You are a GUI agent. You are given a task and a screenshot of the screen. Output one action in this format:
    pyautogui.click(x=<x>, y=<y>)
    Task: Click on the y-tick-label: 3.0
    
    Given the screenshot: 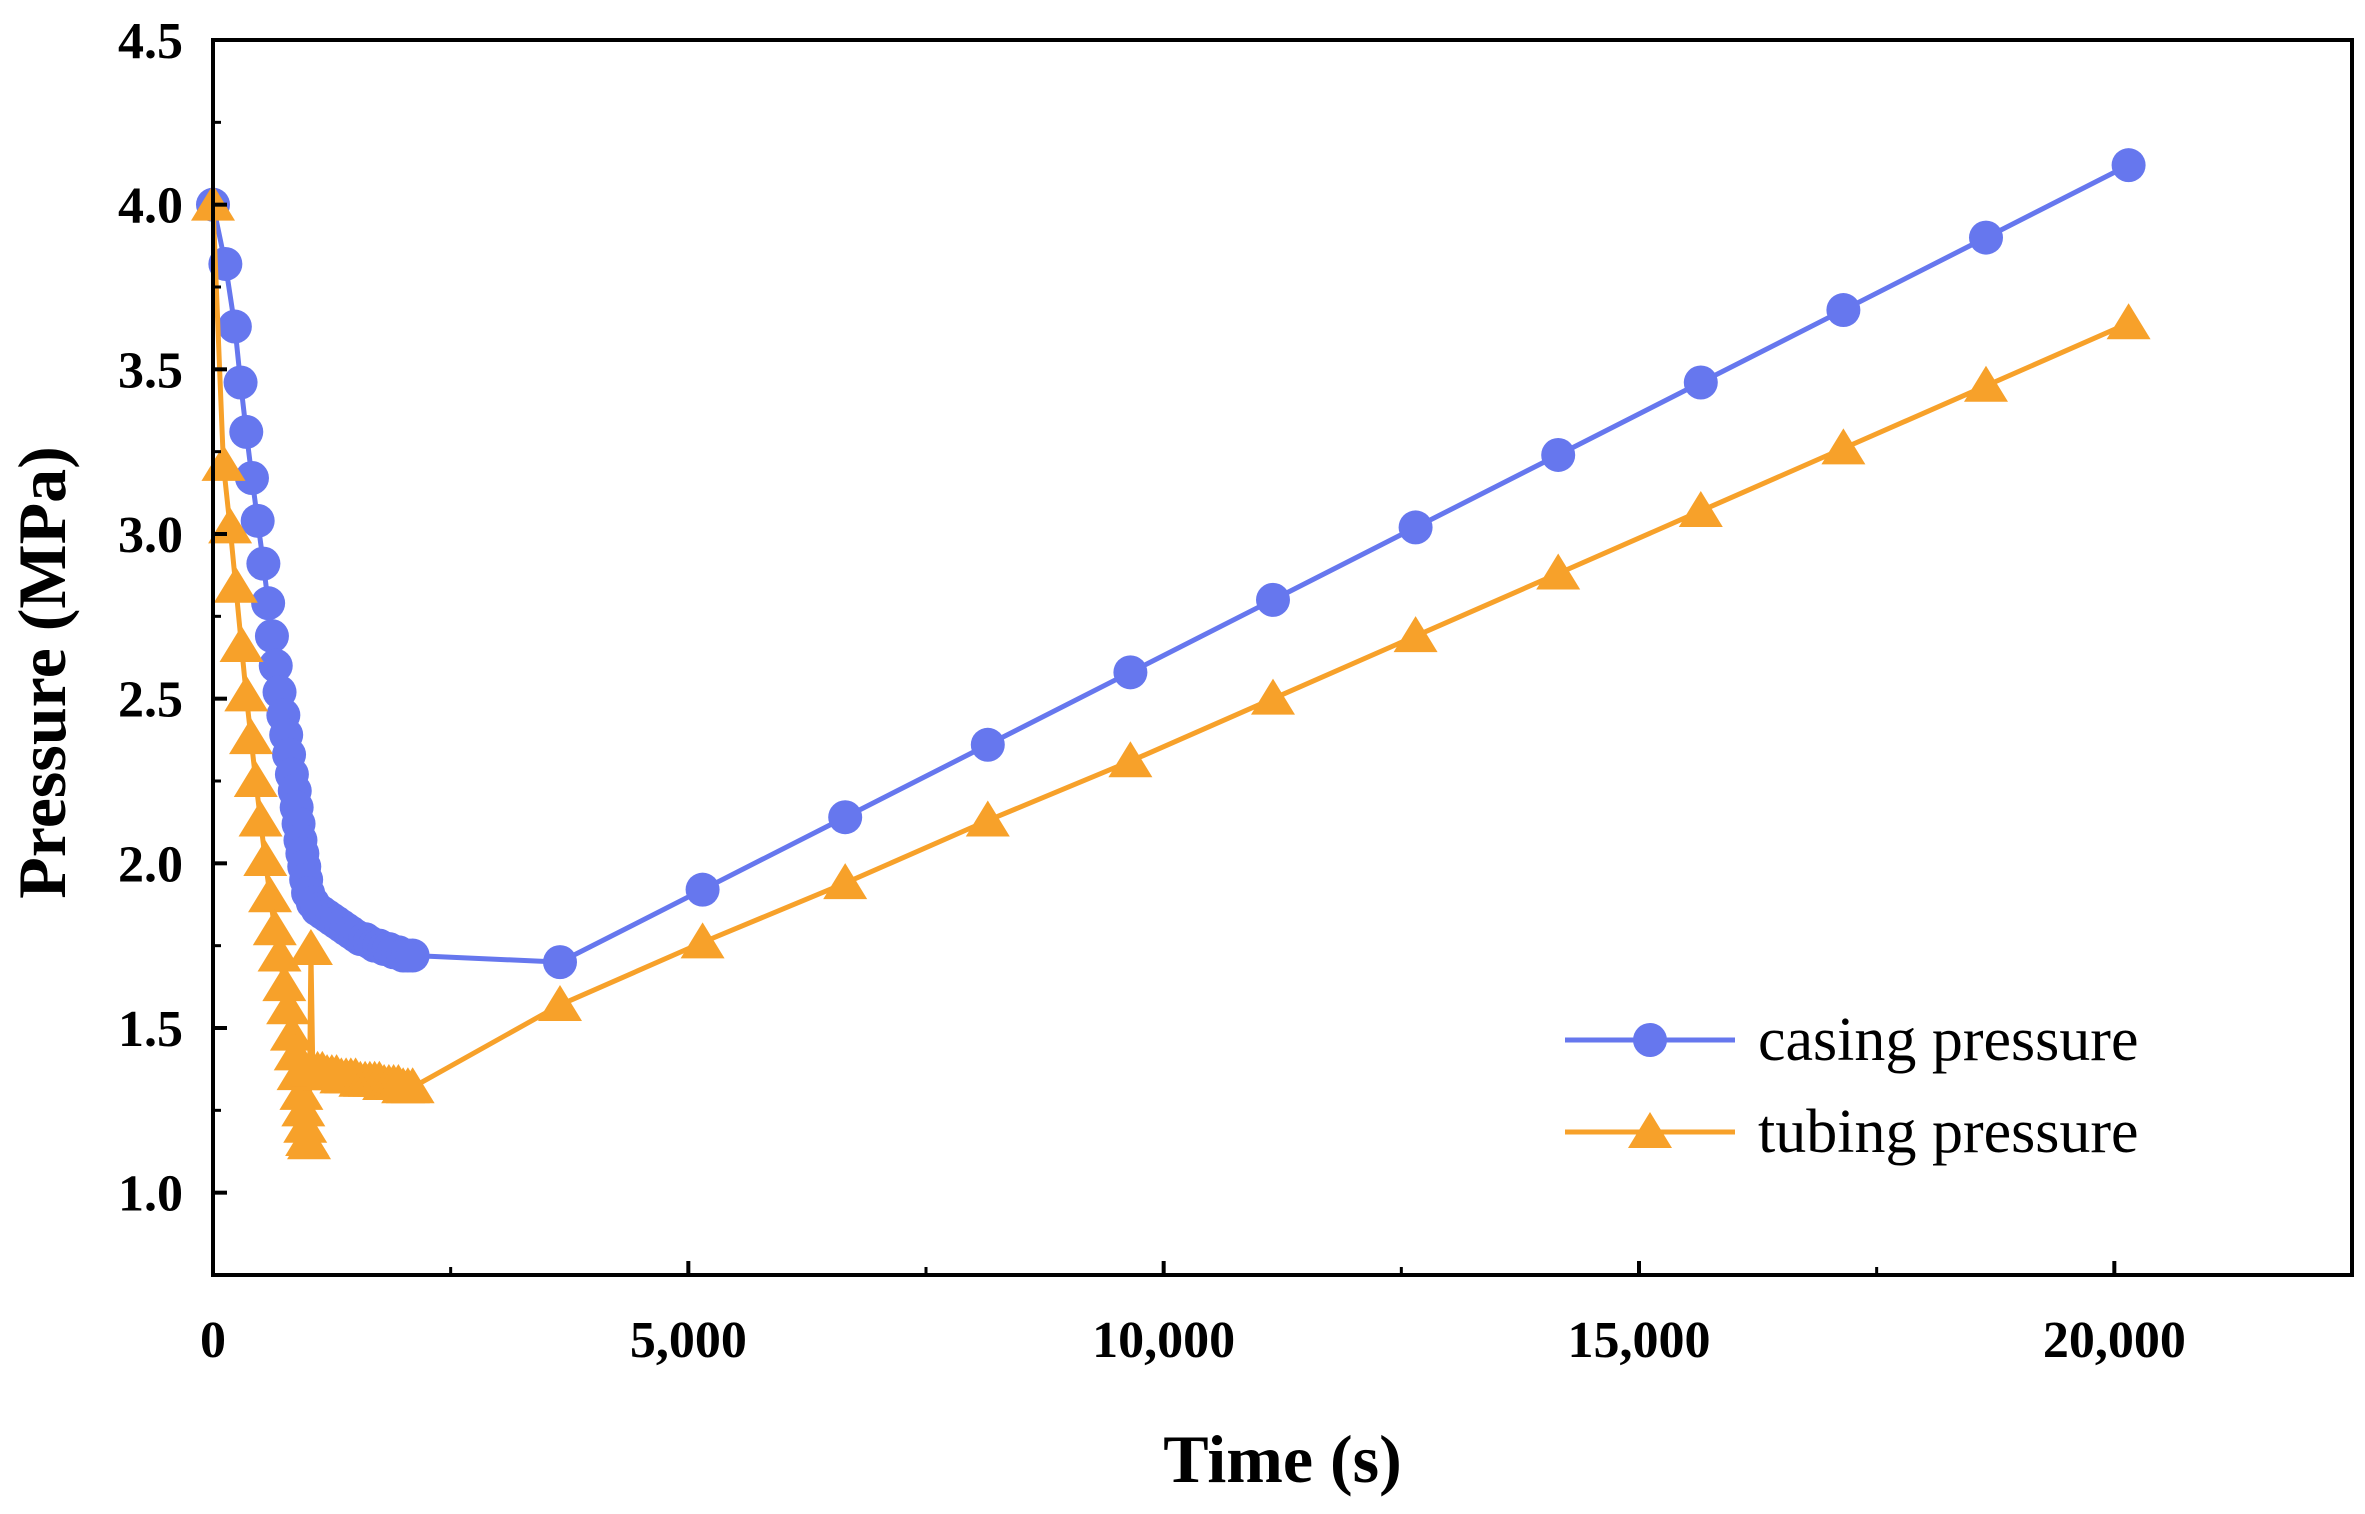 What is the action you would take?
    pyautogui.click(x=150, y=535)
    